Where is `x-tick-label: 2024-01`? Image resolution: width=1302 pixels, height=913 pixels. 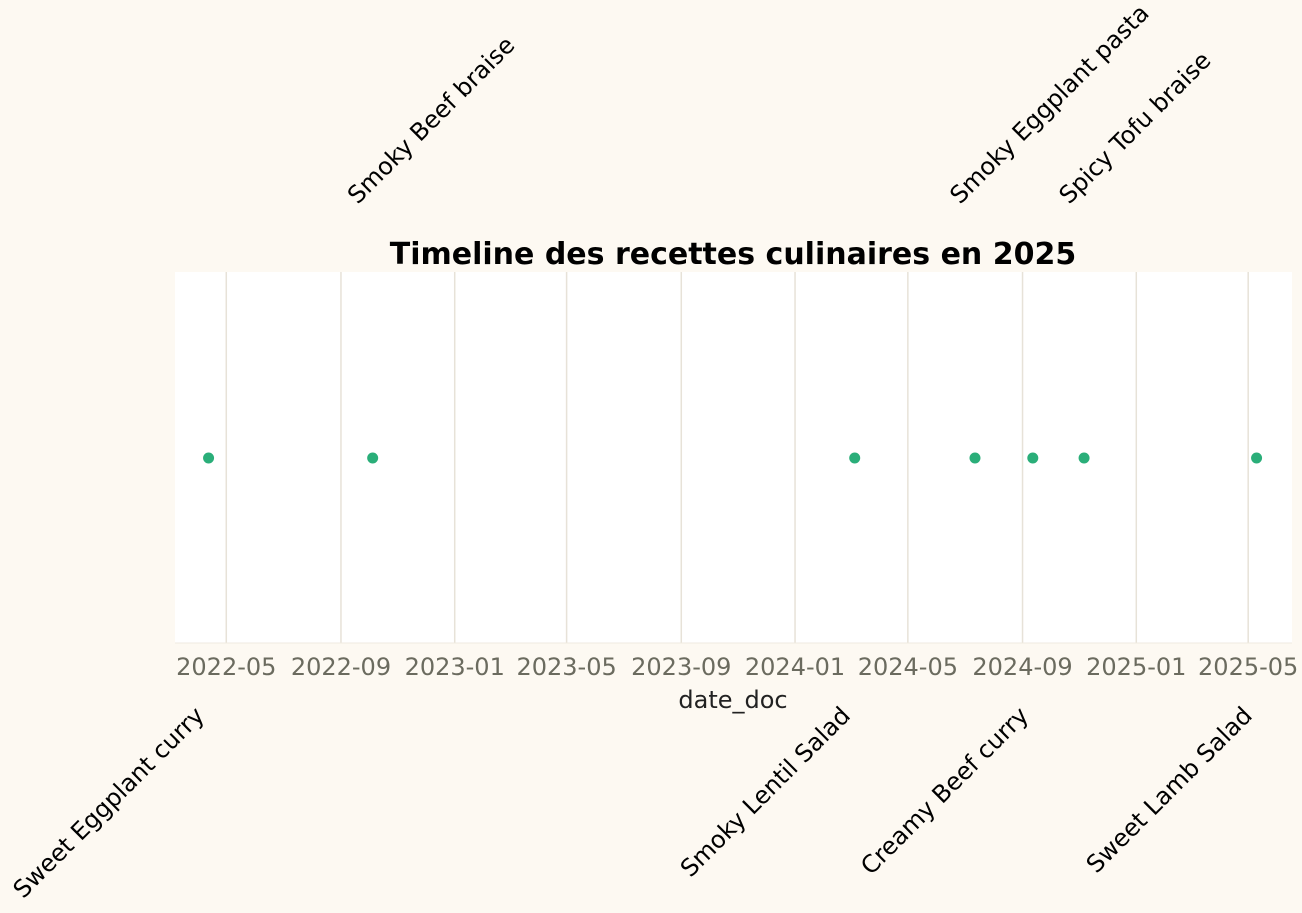
x-tick-label: 2024-01 is located at coordinates (795, 667).